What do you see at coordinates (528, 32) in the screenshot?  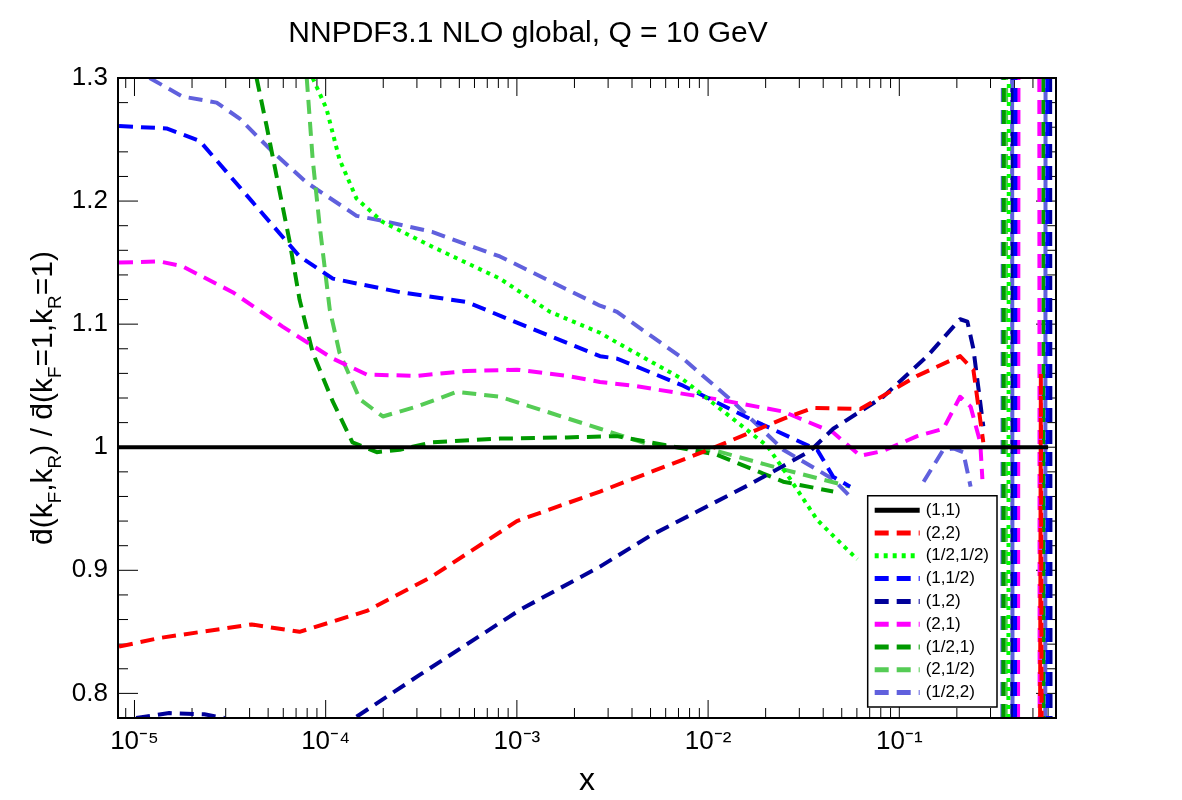 I see `chart-title: NNPDF3.1 NLO global, Q = 10 GeV` at bounding box center [528, 32].